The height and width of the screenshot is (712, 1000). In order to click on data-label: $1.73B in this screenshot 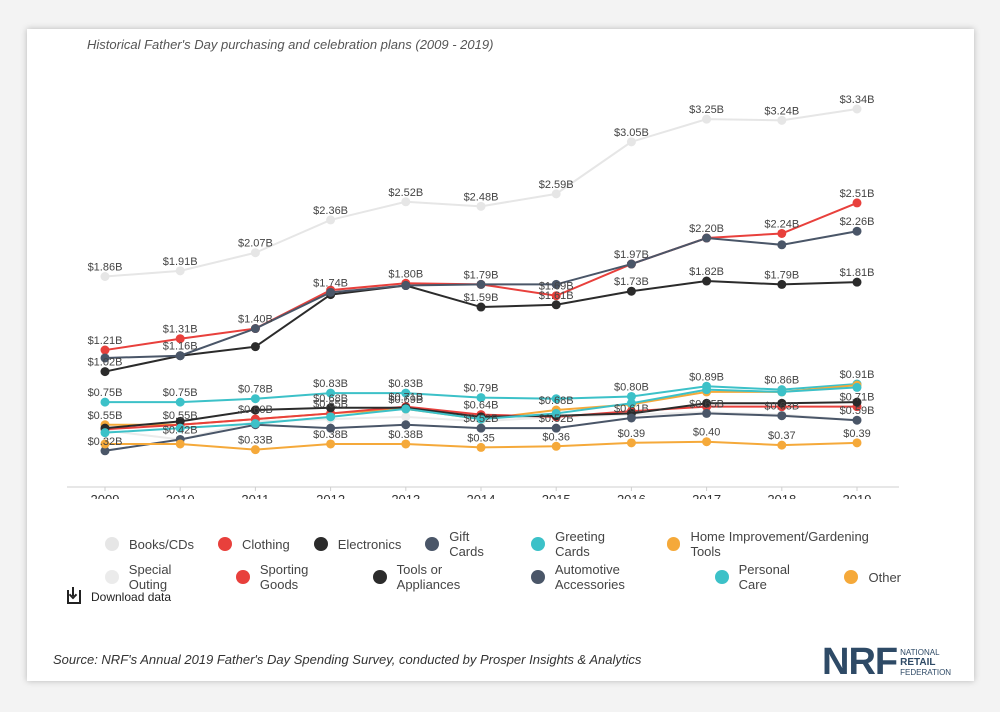, I will do `click(631, 282)`.